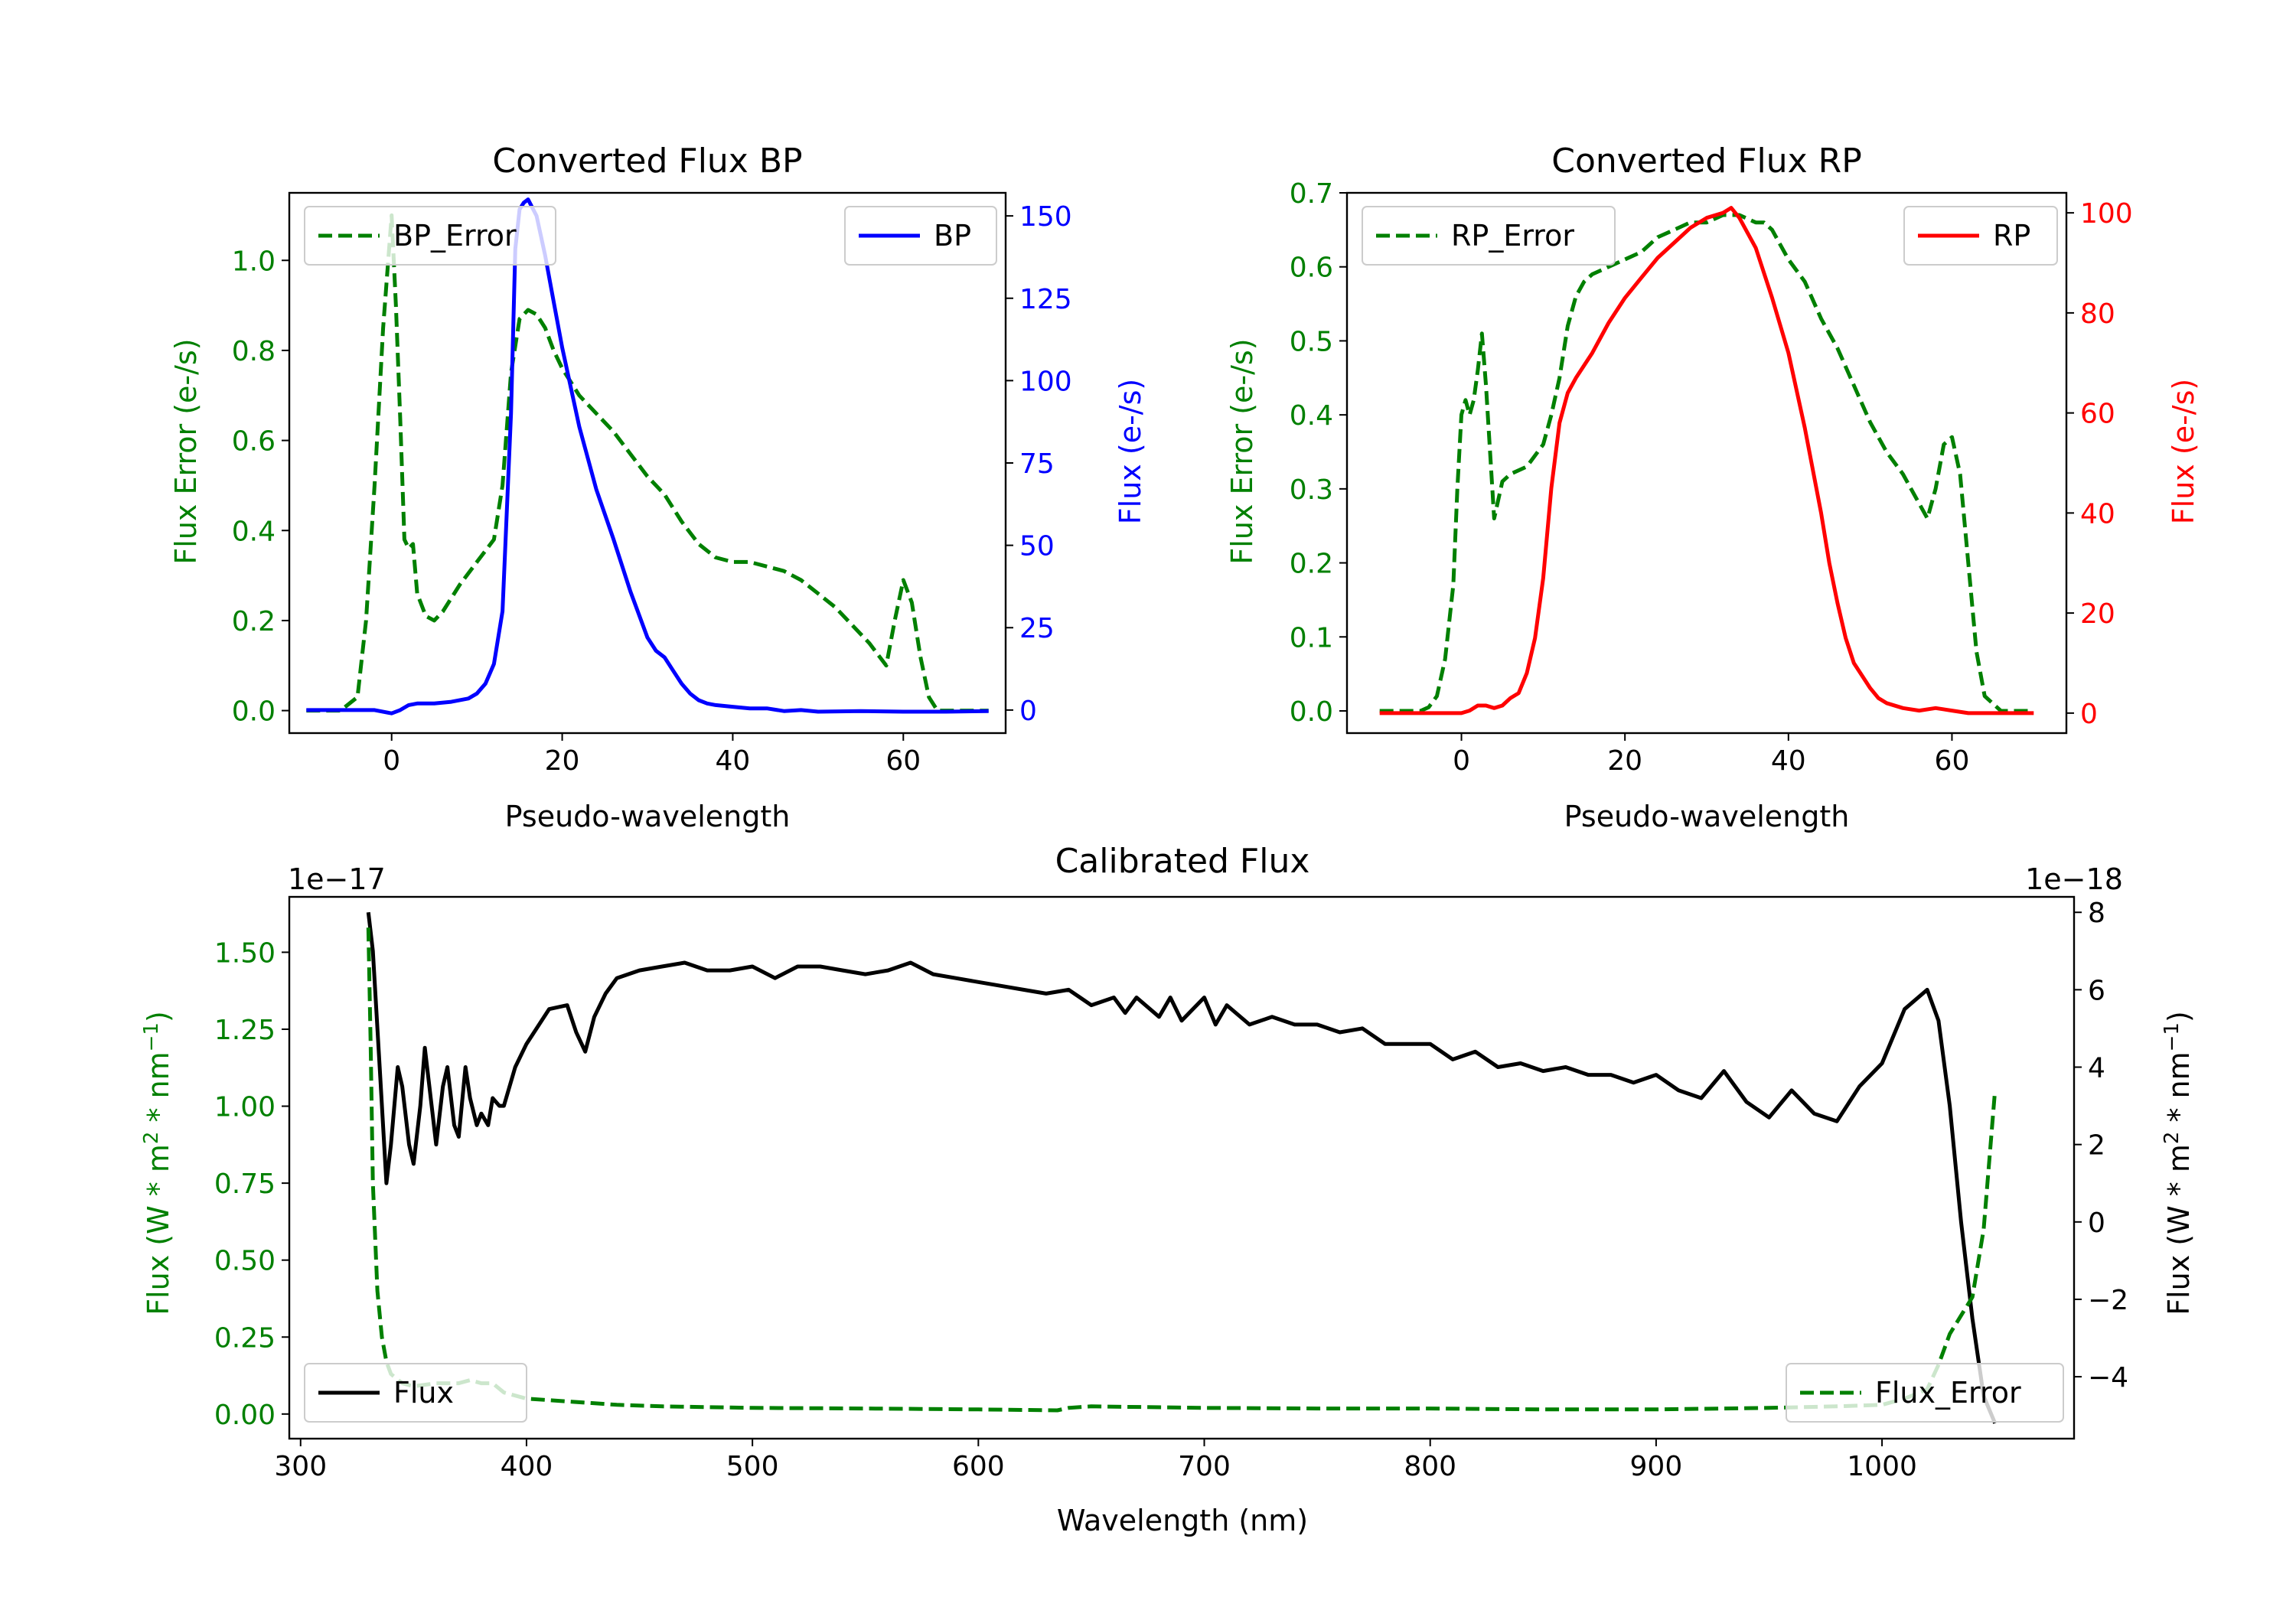  I want to click on series-line-rp, so click(1706, 460).